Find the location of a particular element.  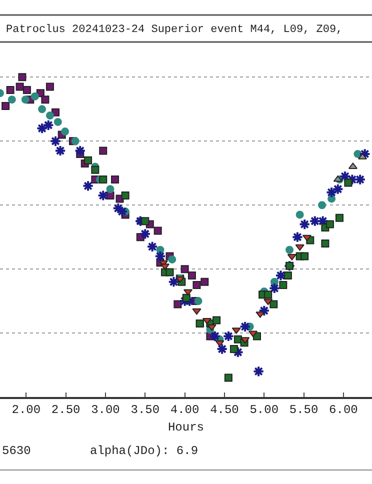

x-tick-label: 5.50 is located at coordinates (303, 410).